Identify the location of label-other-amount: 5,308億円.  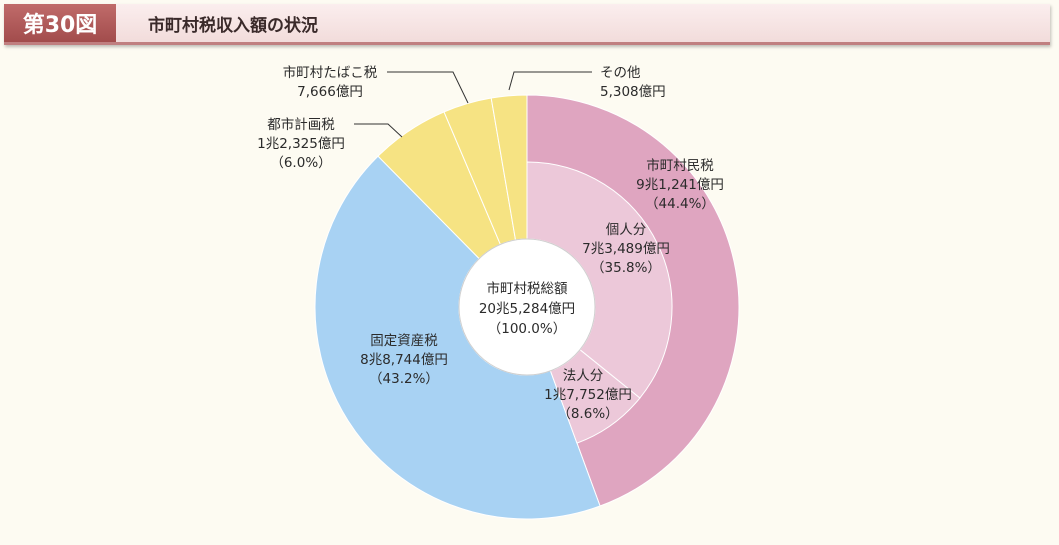
(633, 92).